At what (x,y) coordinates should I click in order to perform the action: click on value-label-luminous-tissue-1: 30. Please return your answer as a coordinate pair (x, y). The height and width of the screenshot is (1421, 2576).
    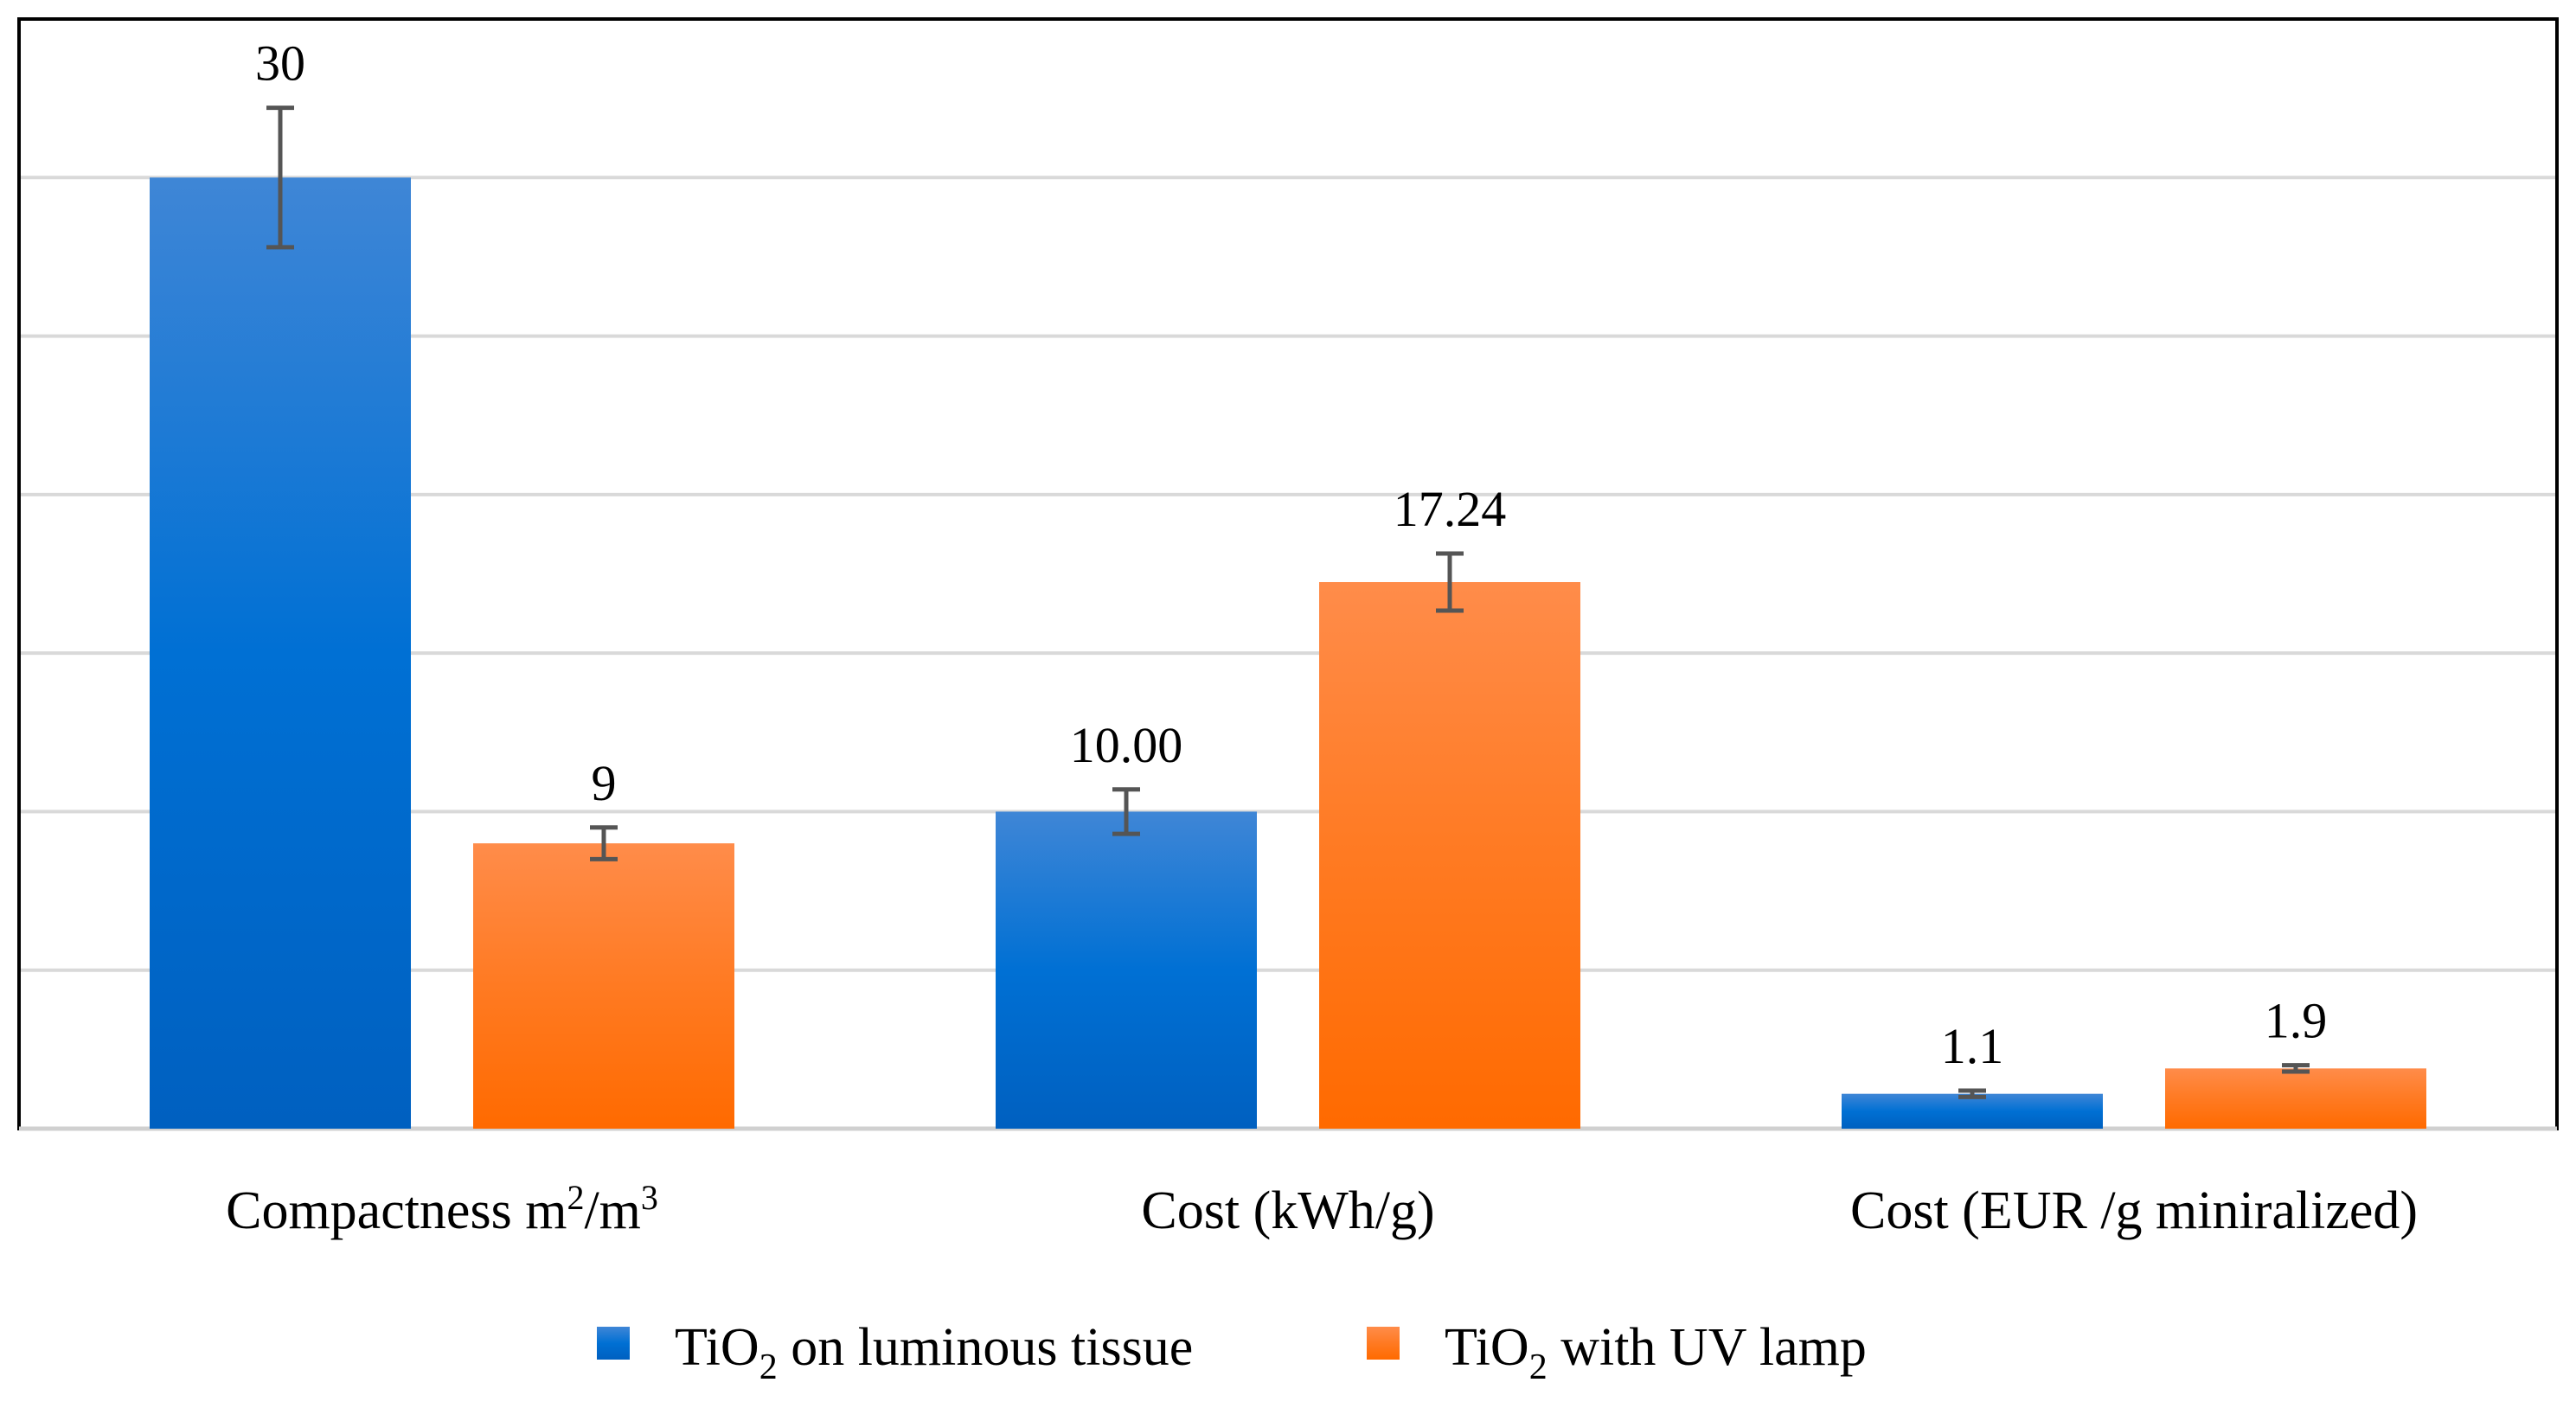
    Looking at the image, I should click on (280, 63).